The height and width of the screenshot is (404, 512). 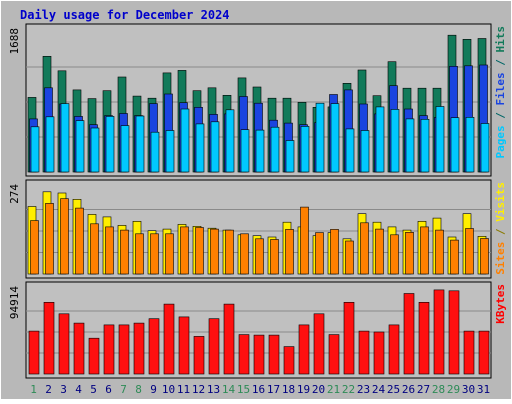 I want to click on day-label-15: 15, so click(x=243, y=389).